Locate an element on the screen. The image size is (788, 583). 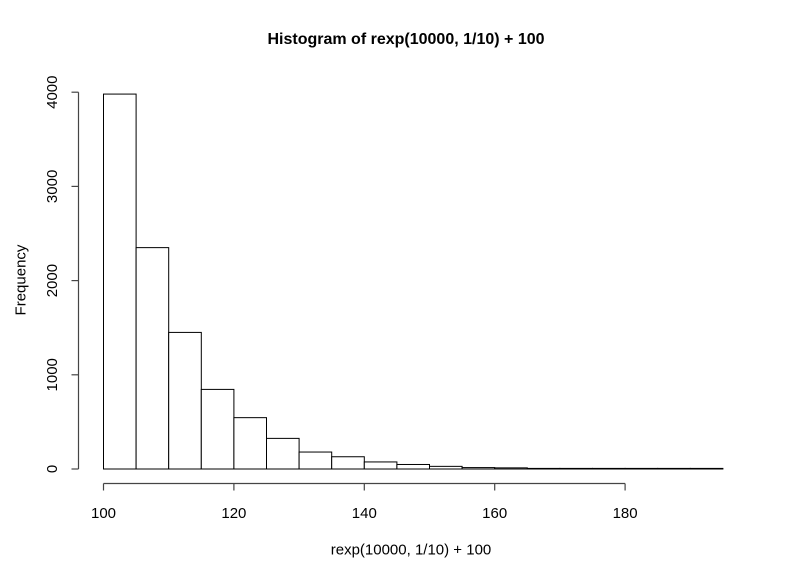
y-tick-label: 3000 is located at coordinates (52, 186).